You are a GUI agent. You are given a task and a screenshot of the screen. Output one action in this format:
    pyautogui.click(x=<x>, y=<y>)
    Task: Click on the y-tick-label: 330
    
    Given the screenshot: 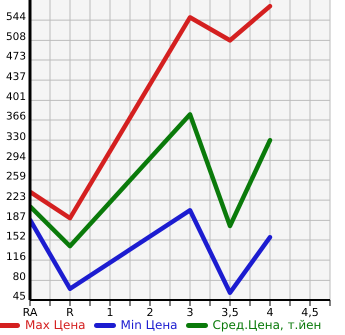 What is the action you would take?
    pyautogui.click(x=16, y=136)
    